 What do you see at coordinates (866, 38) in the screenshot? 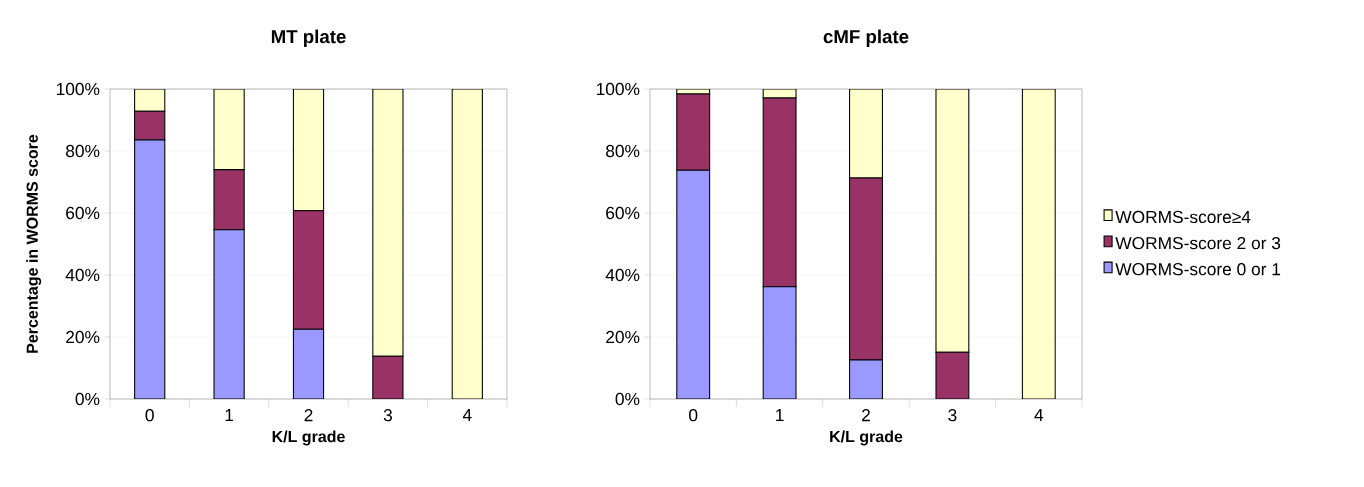
I see `chart-title: cMF plate` at bounding box center [866, 38].